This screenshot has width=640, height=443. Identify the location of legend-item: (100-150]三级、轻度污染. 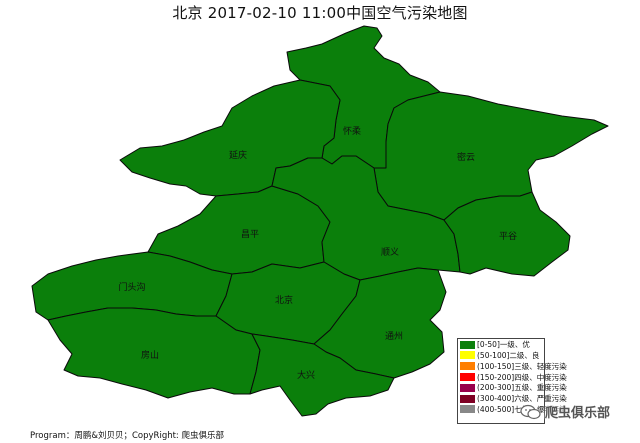
(513, 366).